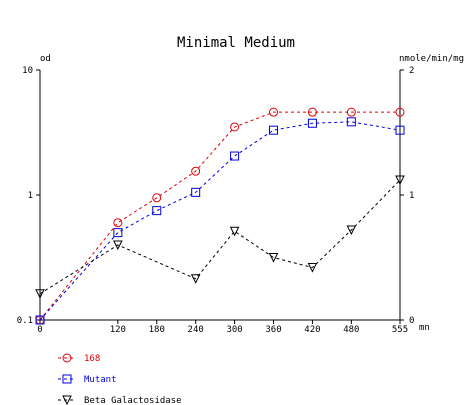  Describe the element at coordinates (236, 43) in the screenshot. I see `chart-title: Minimal Medium` at that location.